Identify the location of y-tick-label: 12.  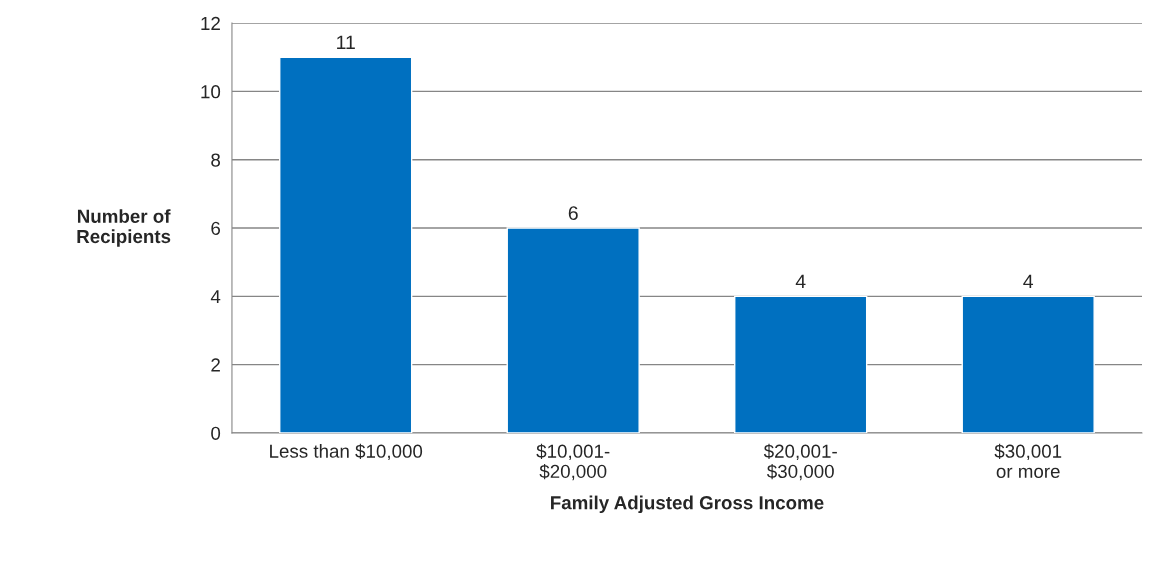
(210, 23).